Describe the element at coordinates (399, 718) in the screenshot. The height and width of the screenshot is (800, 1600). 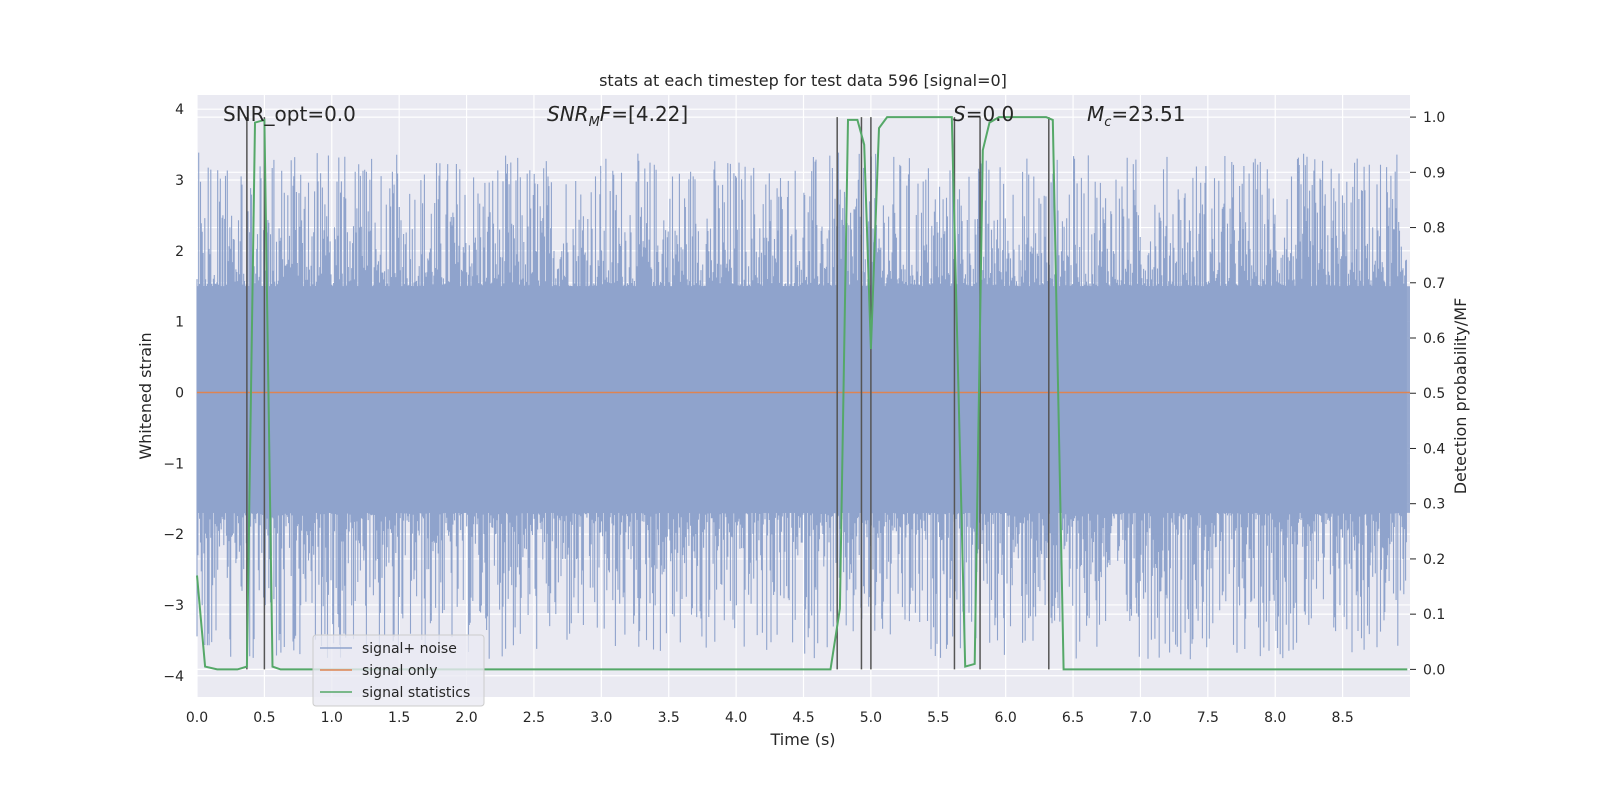
I see `x-tick-label: 1.5` at that location.